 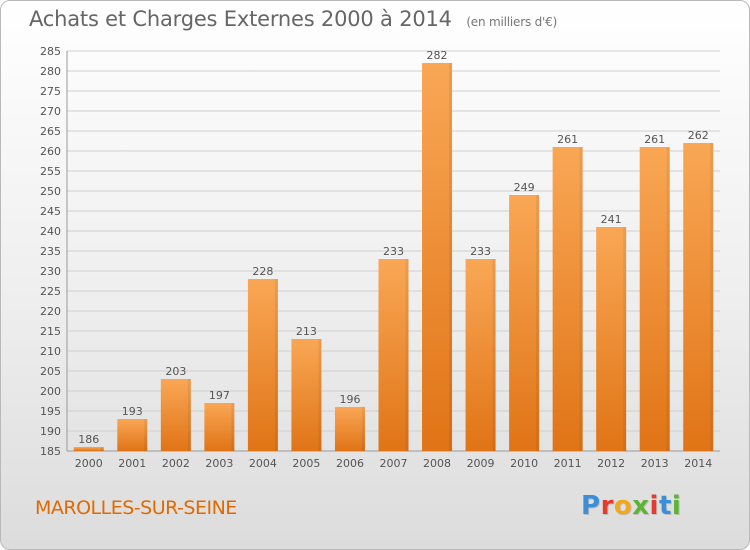 I want to click on y-tick-label: 190, so click(x=50, y=431).